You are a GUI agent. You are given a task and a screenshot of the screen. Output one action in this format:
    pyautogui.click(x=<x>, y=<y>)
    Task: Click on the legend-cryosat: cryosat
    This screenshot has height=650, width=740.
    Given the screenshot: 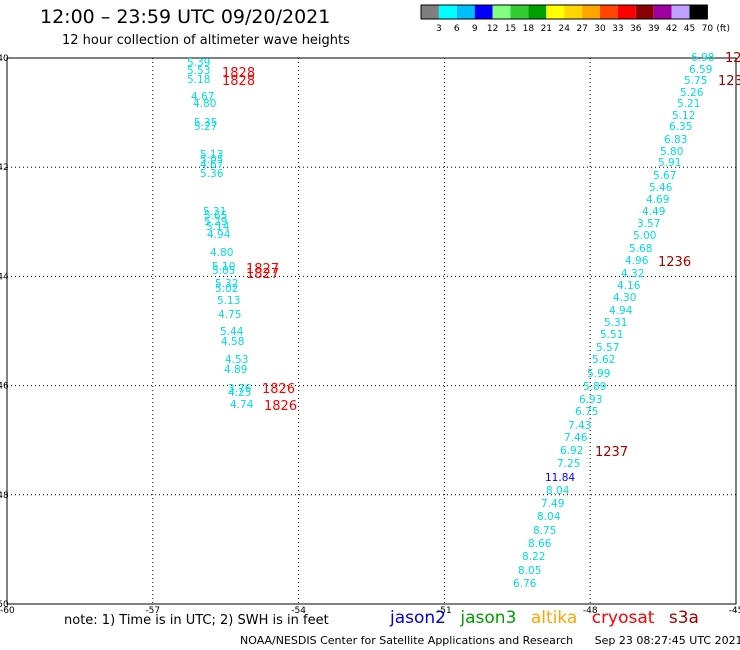 What is the action you would take?
    pyautogui.click(x=623, y=618)
    